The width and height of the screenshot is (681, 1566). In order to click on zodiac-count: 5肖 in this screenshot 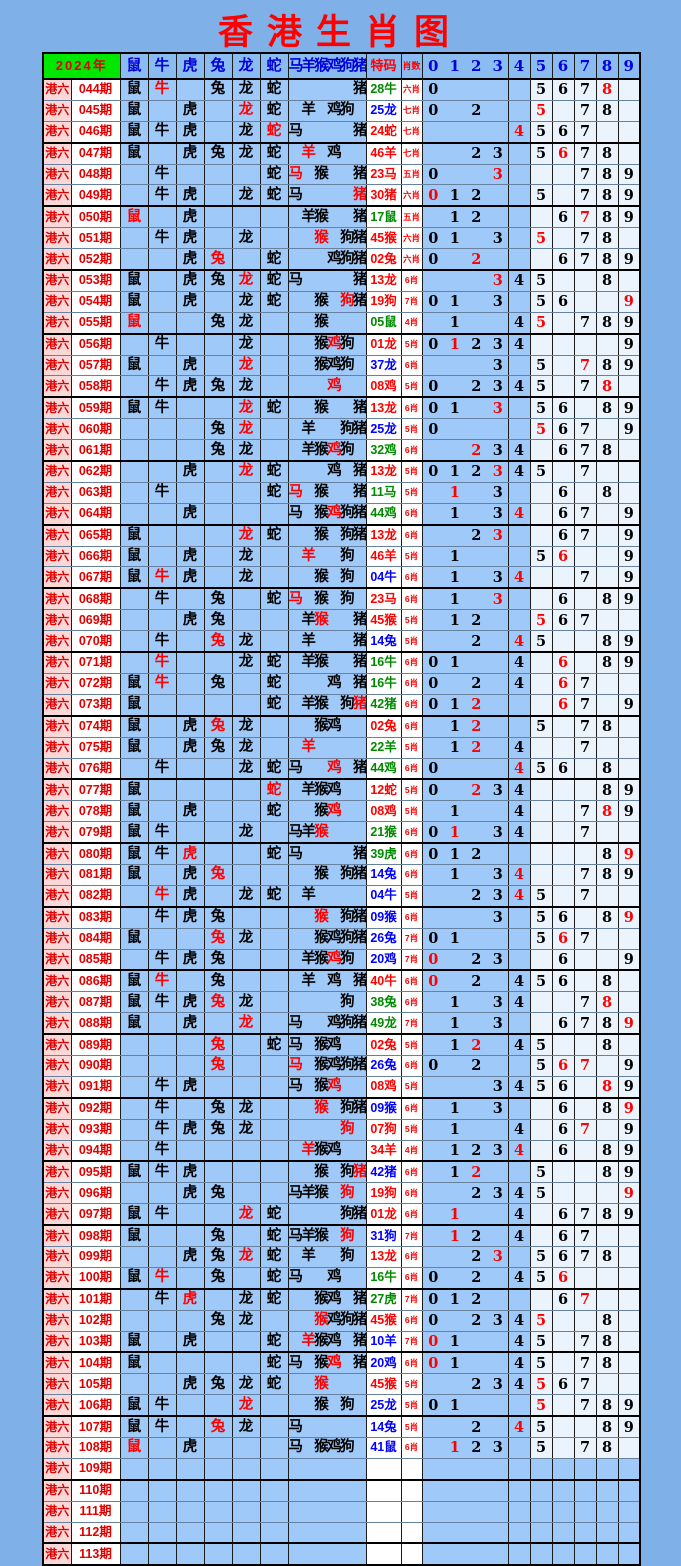, I will do `click(411, 429)`.